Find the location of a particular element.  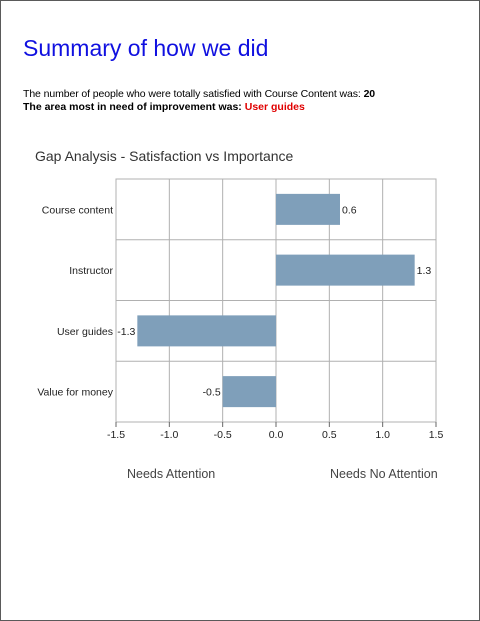

needs-attention-label: Needs Attention is located at coordinates (171, 474).